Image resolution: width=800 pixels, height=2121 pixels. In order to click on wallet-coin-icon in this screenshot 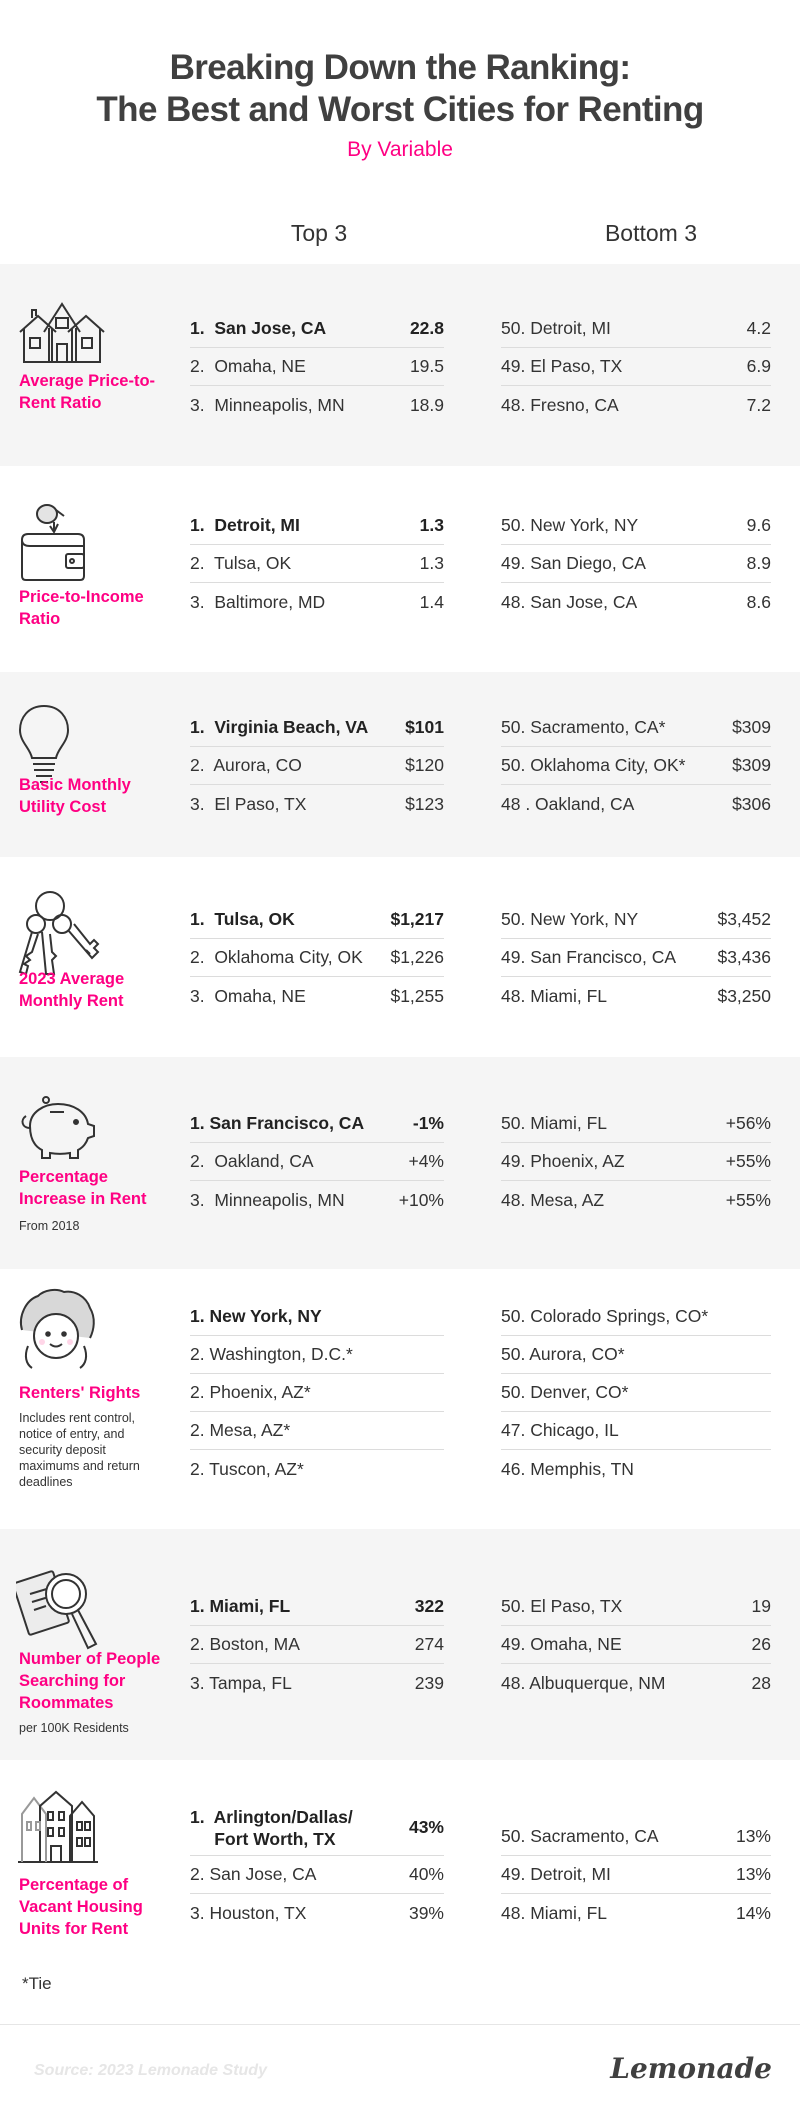, I will do `click(53, 542)`.